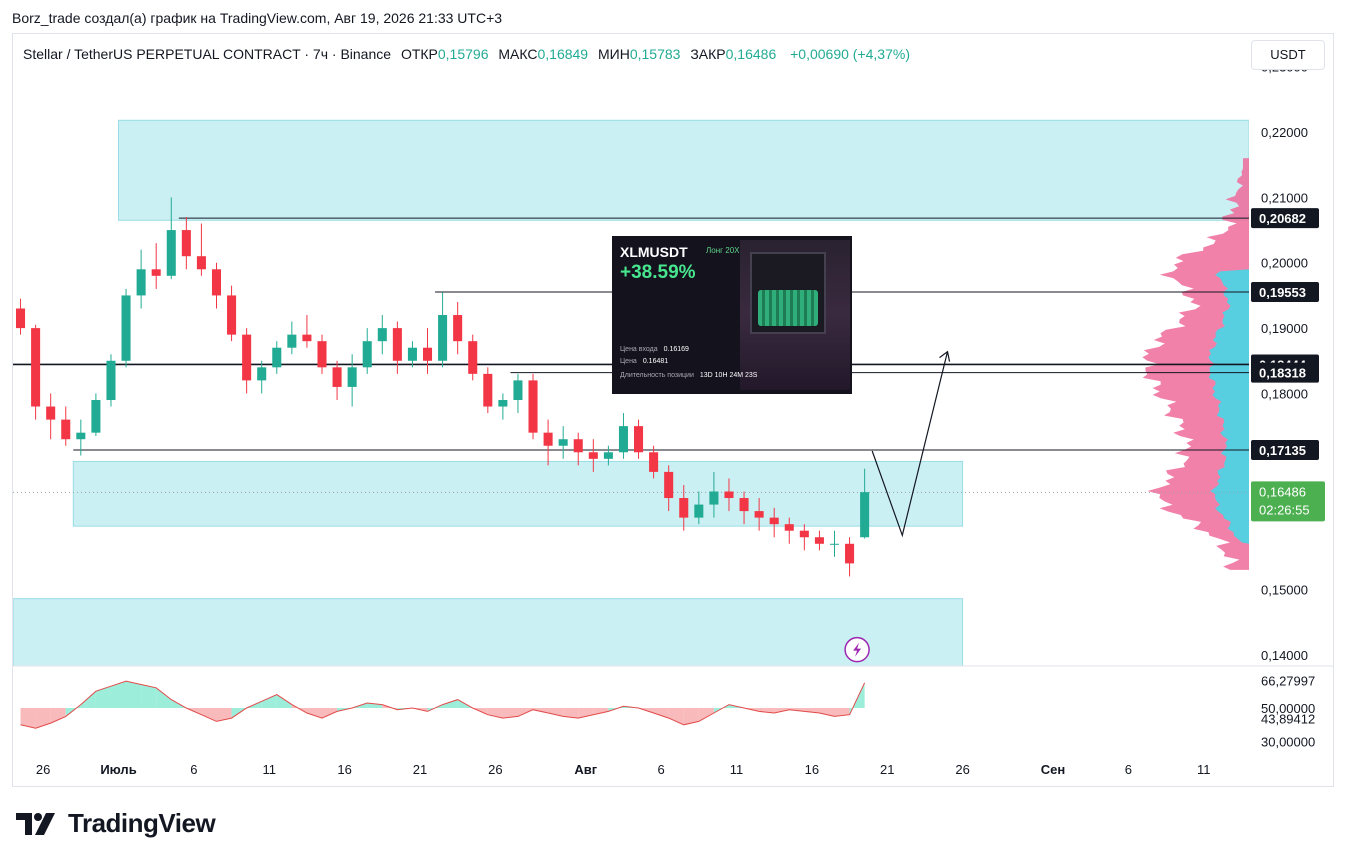  I want to click on price-tag-text-0: 0,20682, so click(1282, 218).